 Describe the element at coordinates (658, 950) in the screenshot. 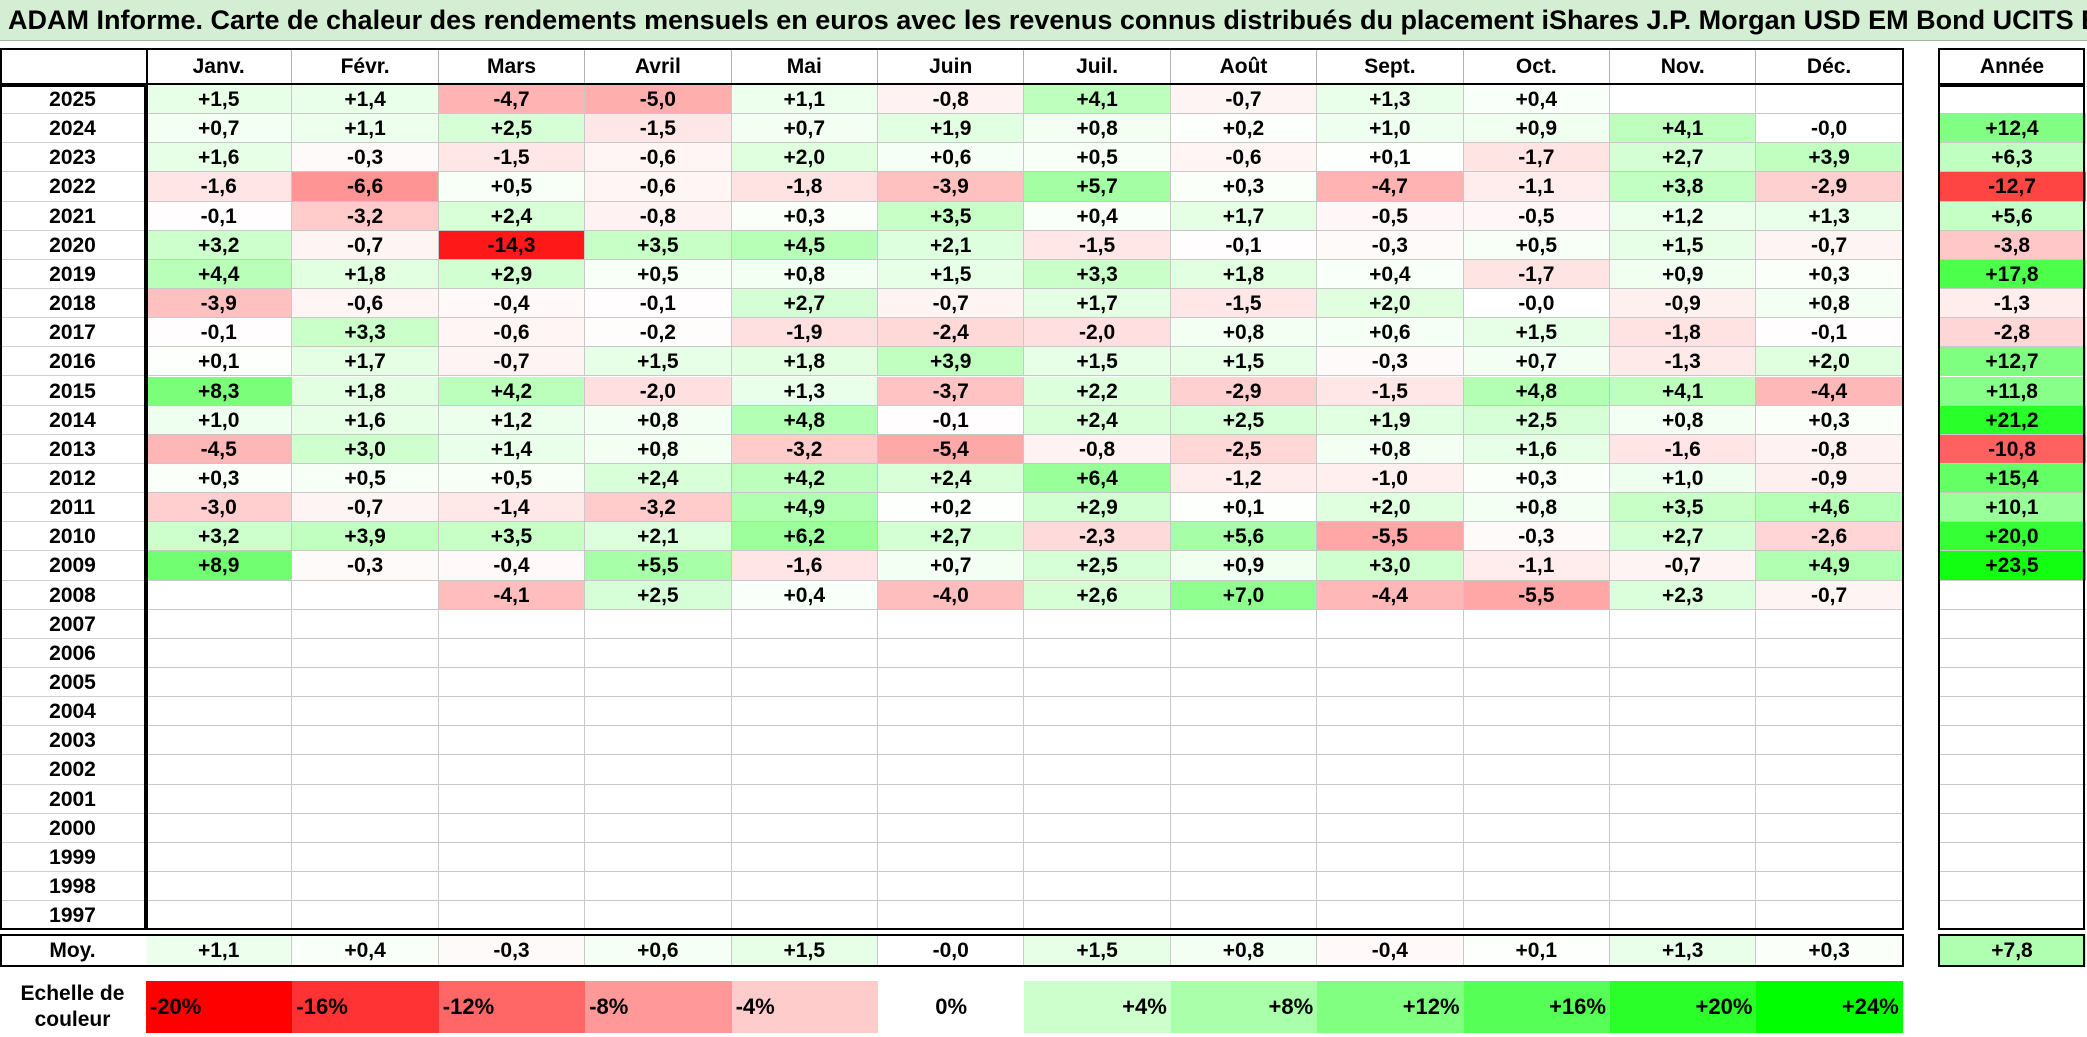

I see `average-cell: +0,6` at that location.